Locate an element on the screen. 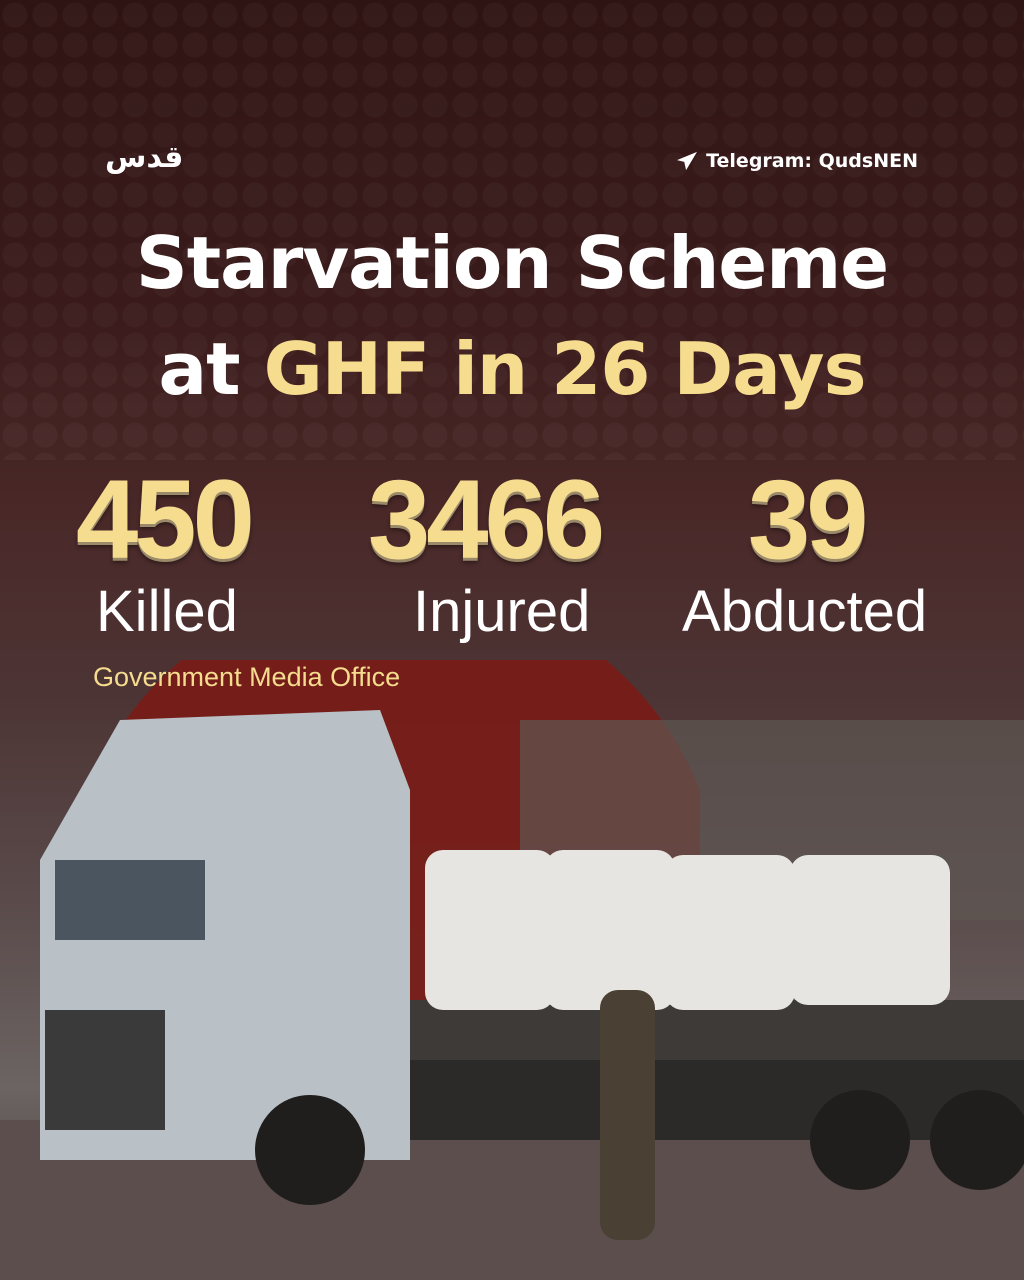  telegram-handle: Telegram: QudsNEN is located at coordinates (797, 161).